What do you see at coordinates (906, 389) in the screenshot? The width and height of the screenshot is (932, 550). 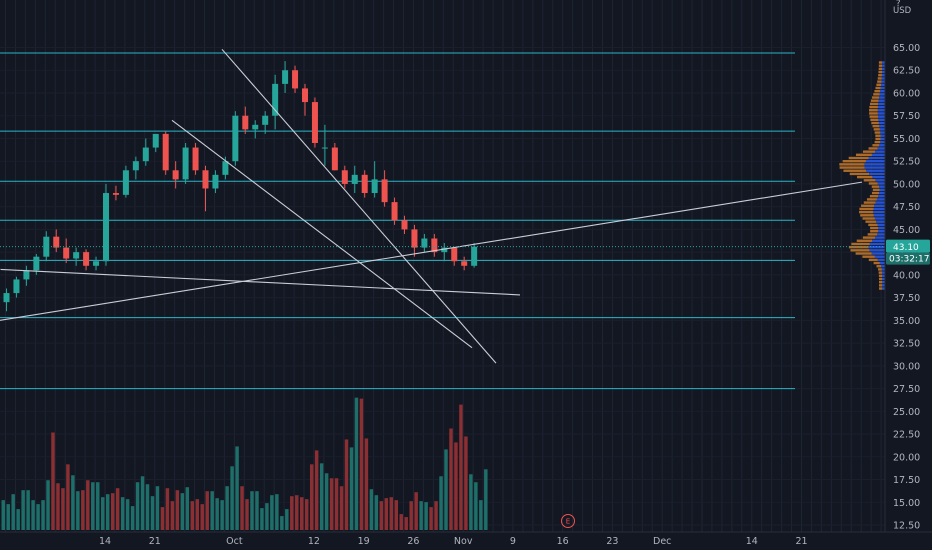 I see `price-tick-label: 27.50` at bounding box center [906, 389].